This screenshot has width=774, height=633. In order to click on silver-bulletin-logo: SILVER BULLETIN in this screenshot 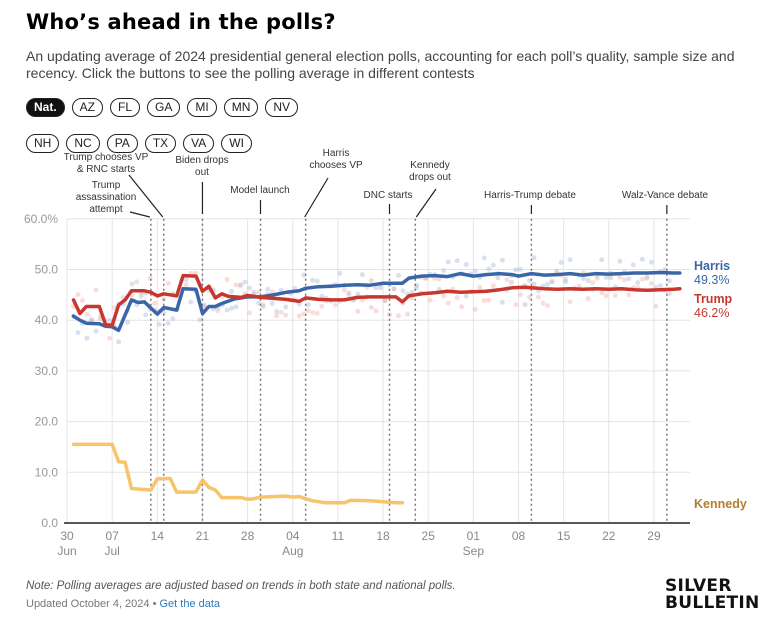, I will do `click(712, 595)`.